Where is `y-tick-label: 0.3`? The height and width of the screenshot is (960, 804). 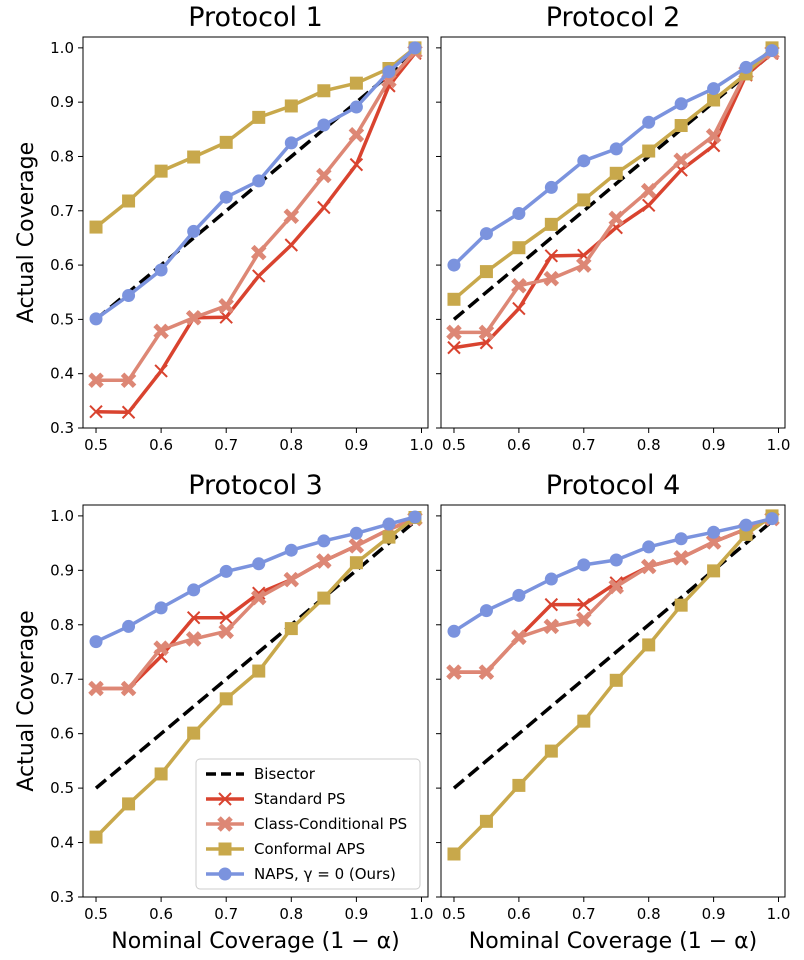
y-tick-label: 0.3 is located at coordinates (62, 428).